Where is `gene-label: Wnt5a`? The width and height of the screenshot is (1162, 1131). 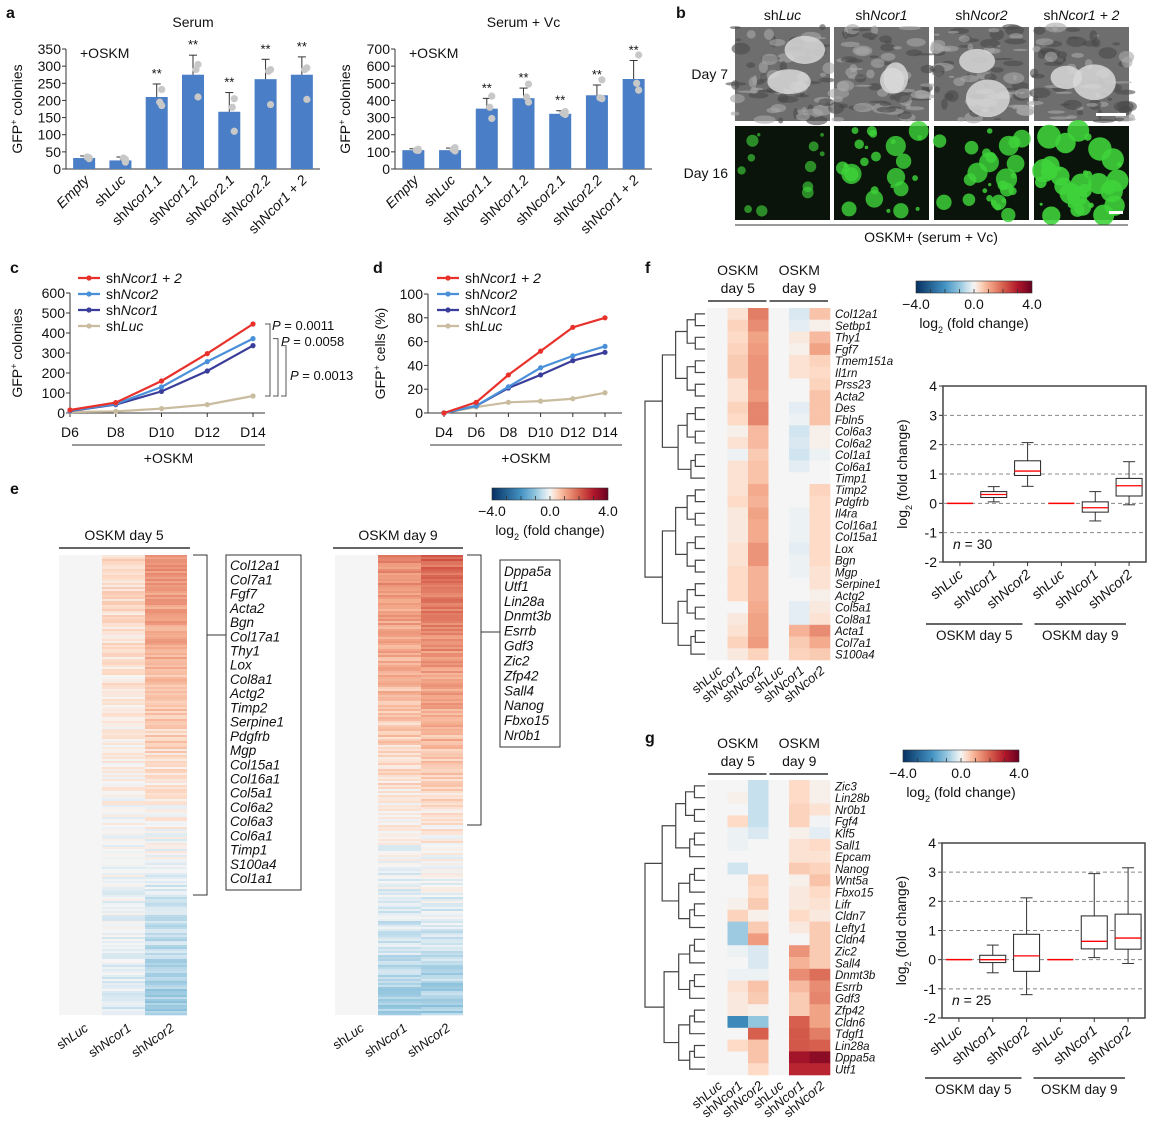 gene-label: Wnt5a is located at coordinates (851, 882).